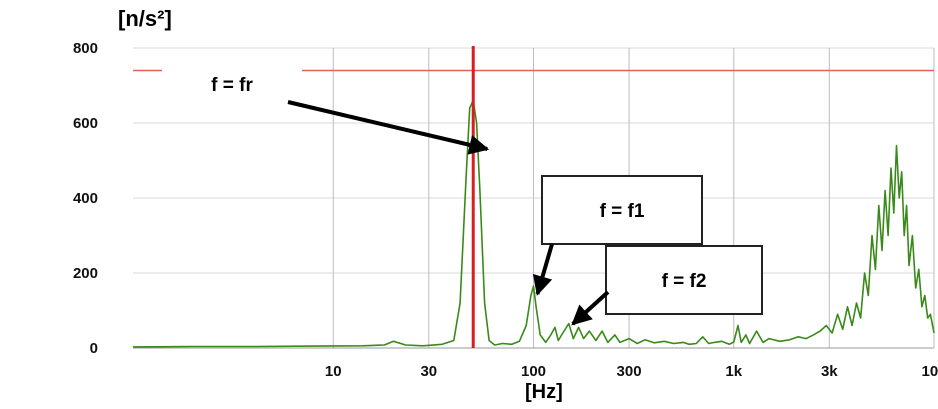 The width and height of the screenshot is (938, 409). What do you see at coordinates (85, 273) in the screenshot?
I see `y-tick-label: 200` at bounding box center [85, 273].